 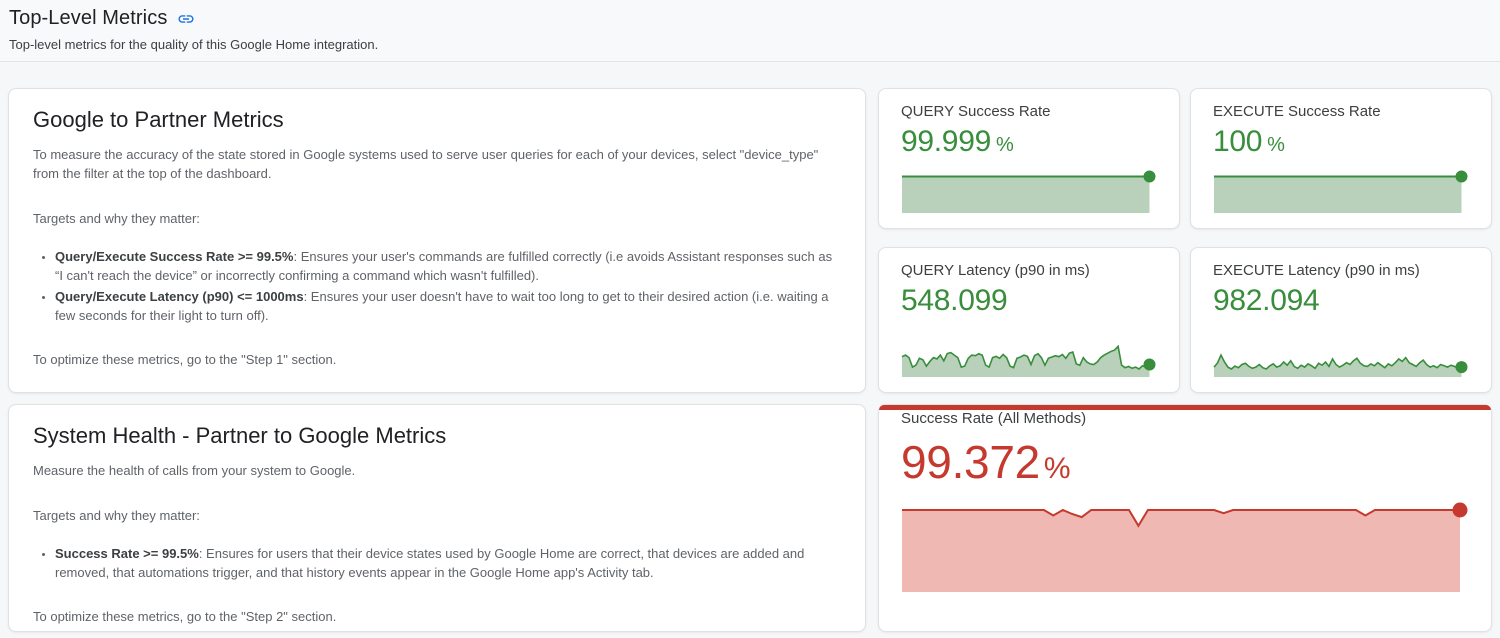 I want to click on metric-label: QUERY Success Rate, so click(x=976, y=111).